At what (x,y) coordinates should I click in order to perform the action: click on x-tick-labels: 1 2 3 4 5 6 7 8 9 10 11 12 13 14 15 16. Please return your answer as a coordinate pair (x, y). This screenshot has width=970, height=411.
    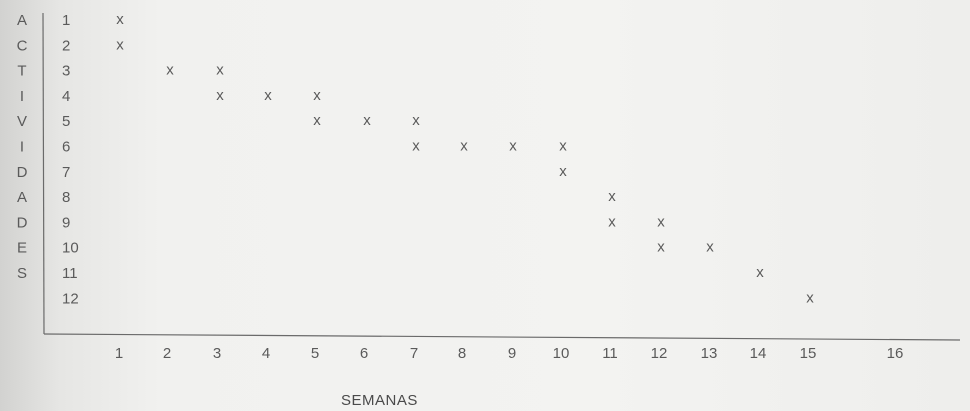
    Looking at the image, I should click on (509, 353).